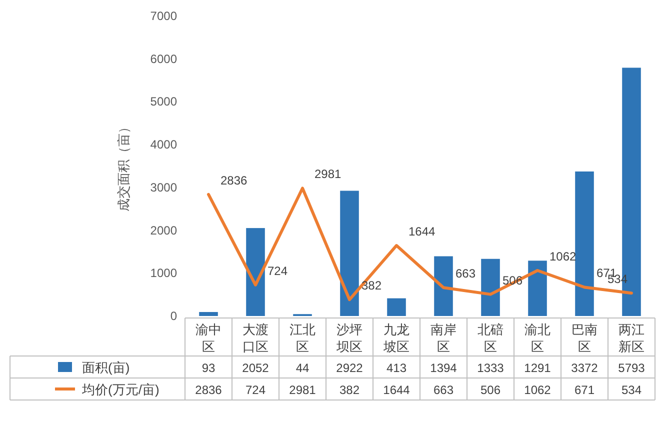  What do you see at coordinates (631, 390) in the screenshot?
I see `data-label: 534` at bounding box center [631, 390].